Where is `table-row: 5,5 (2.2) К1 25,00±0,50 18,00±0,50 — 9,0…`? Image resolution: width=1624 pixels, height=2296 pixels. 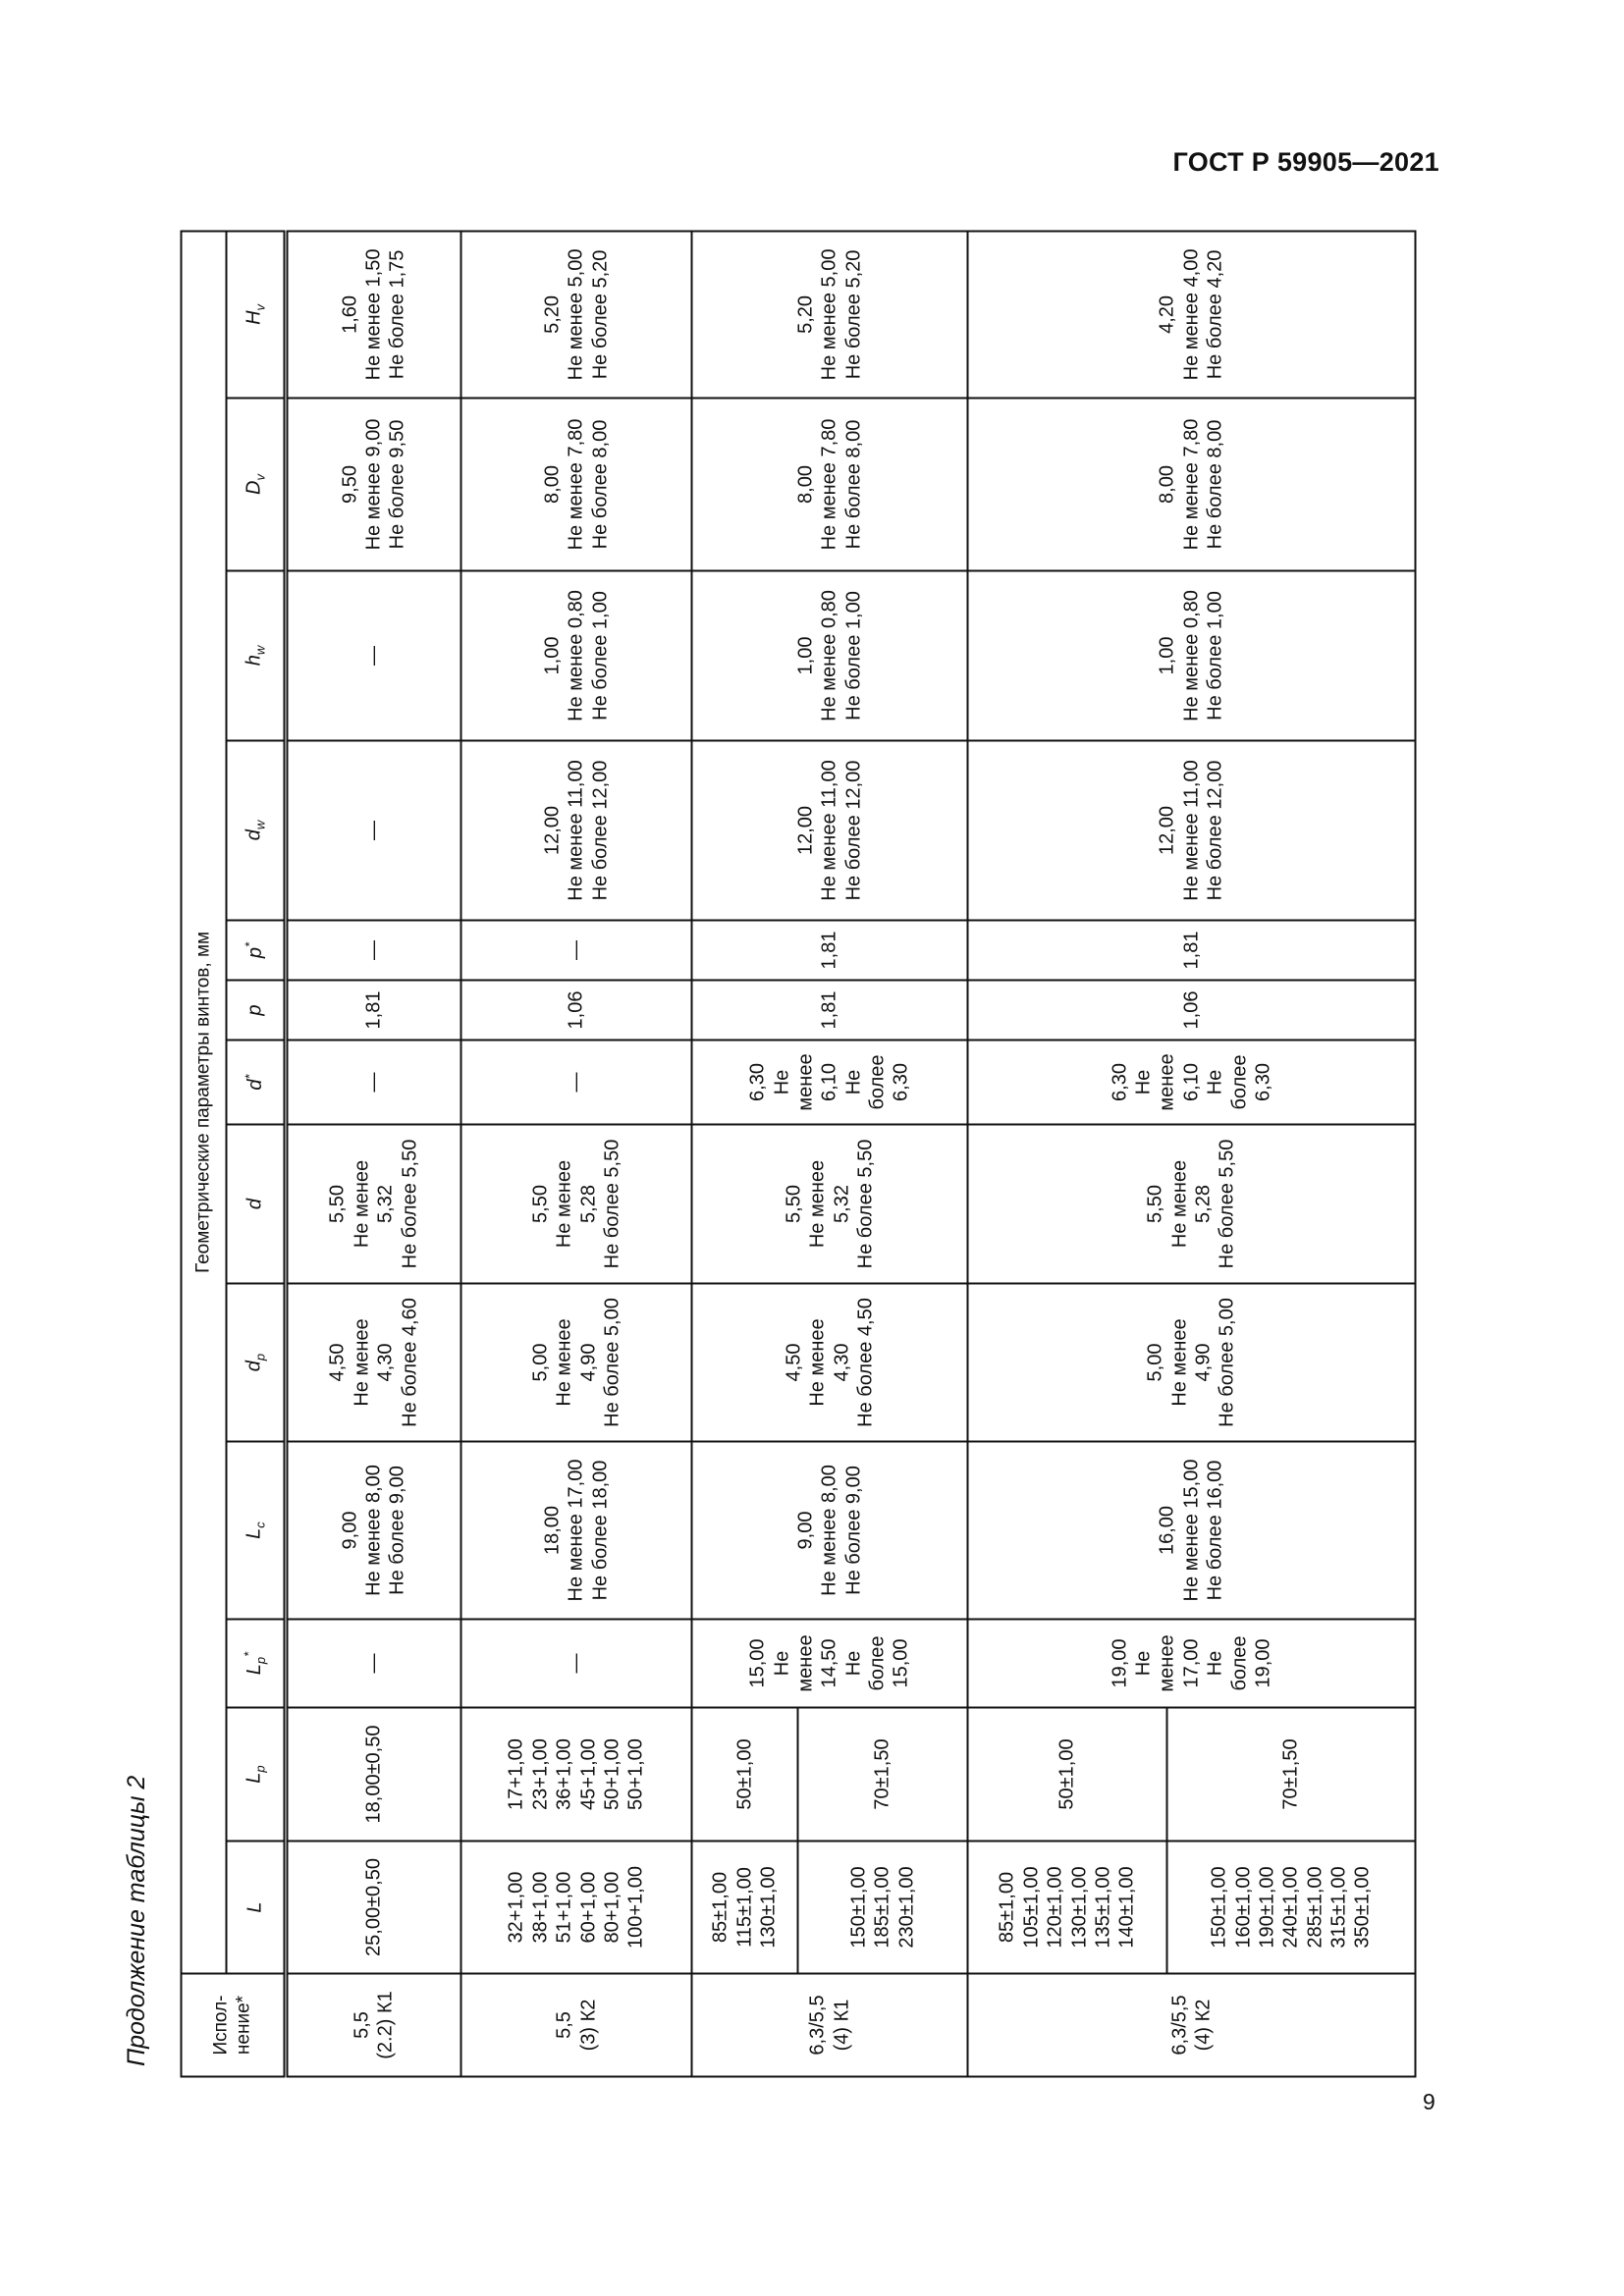 table-row: 5,5 (2.2) К1 25,00±0,50 18,00±0,50 — 9,0… is located at coordinates (373, 1154).